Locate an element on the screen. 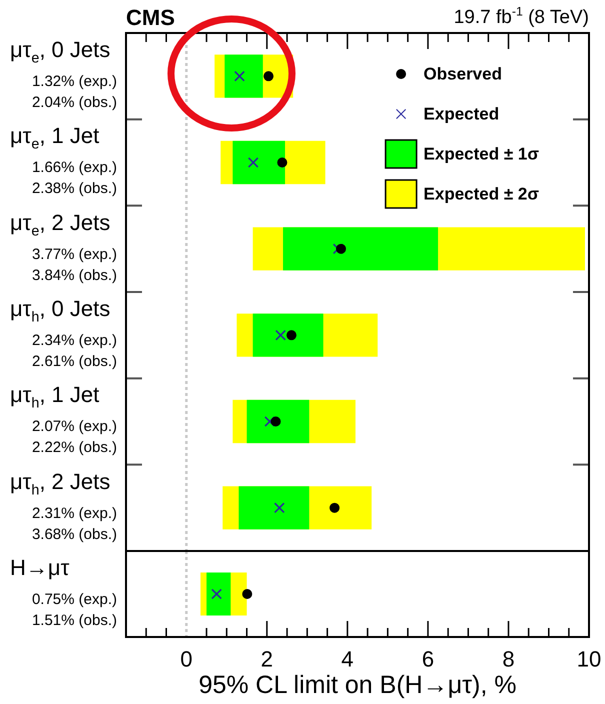  y-tick-label: μτ$_{h}$, 0 Jets is located at coordinates (60, 311).